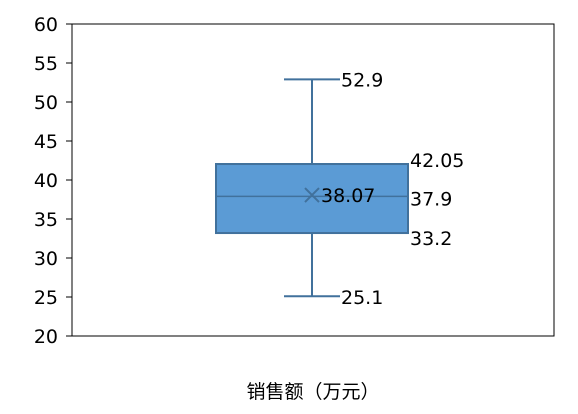 This screenshot has width=578, height=414. I want to click on y-tick-label: 40, so click(46, 181).